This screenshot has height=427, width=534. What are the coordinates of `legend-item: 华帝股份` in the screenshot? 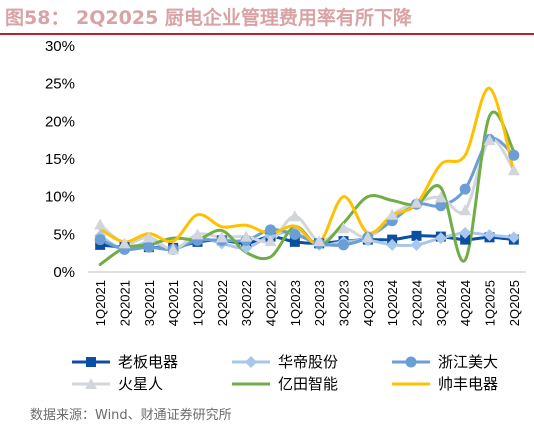 It's located at (285, 362).